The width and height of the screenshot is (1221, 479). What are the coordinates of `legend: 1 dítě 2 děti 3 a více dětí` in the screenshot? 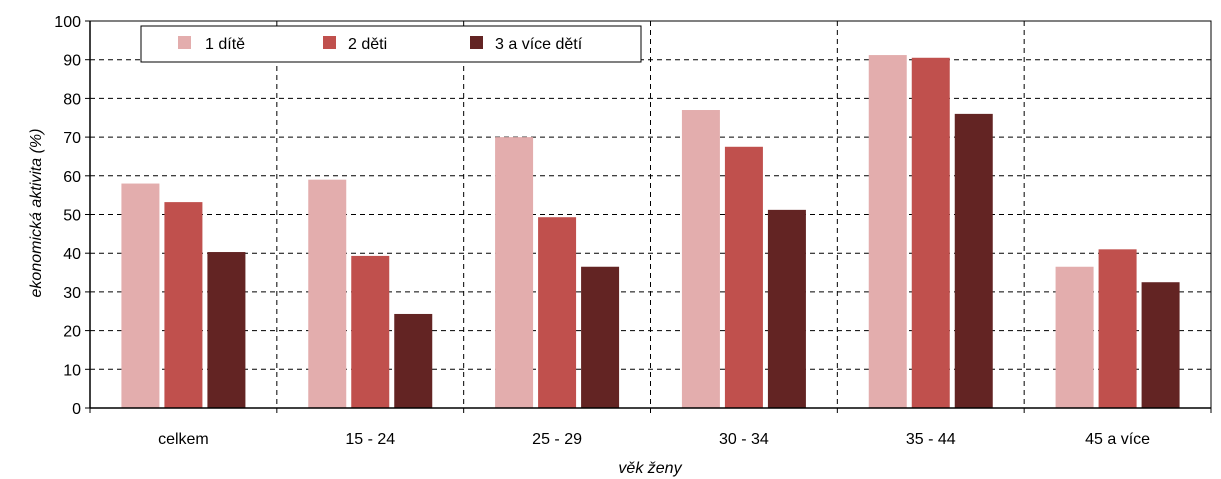 It's located at (391, 44).